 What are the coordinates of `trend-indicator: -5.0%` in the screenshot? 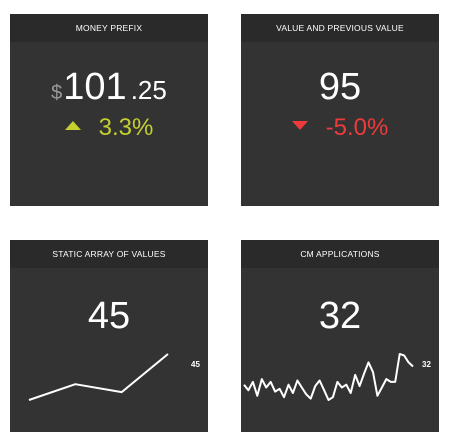 It's located at (340, 128).